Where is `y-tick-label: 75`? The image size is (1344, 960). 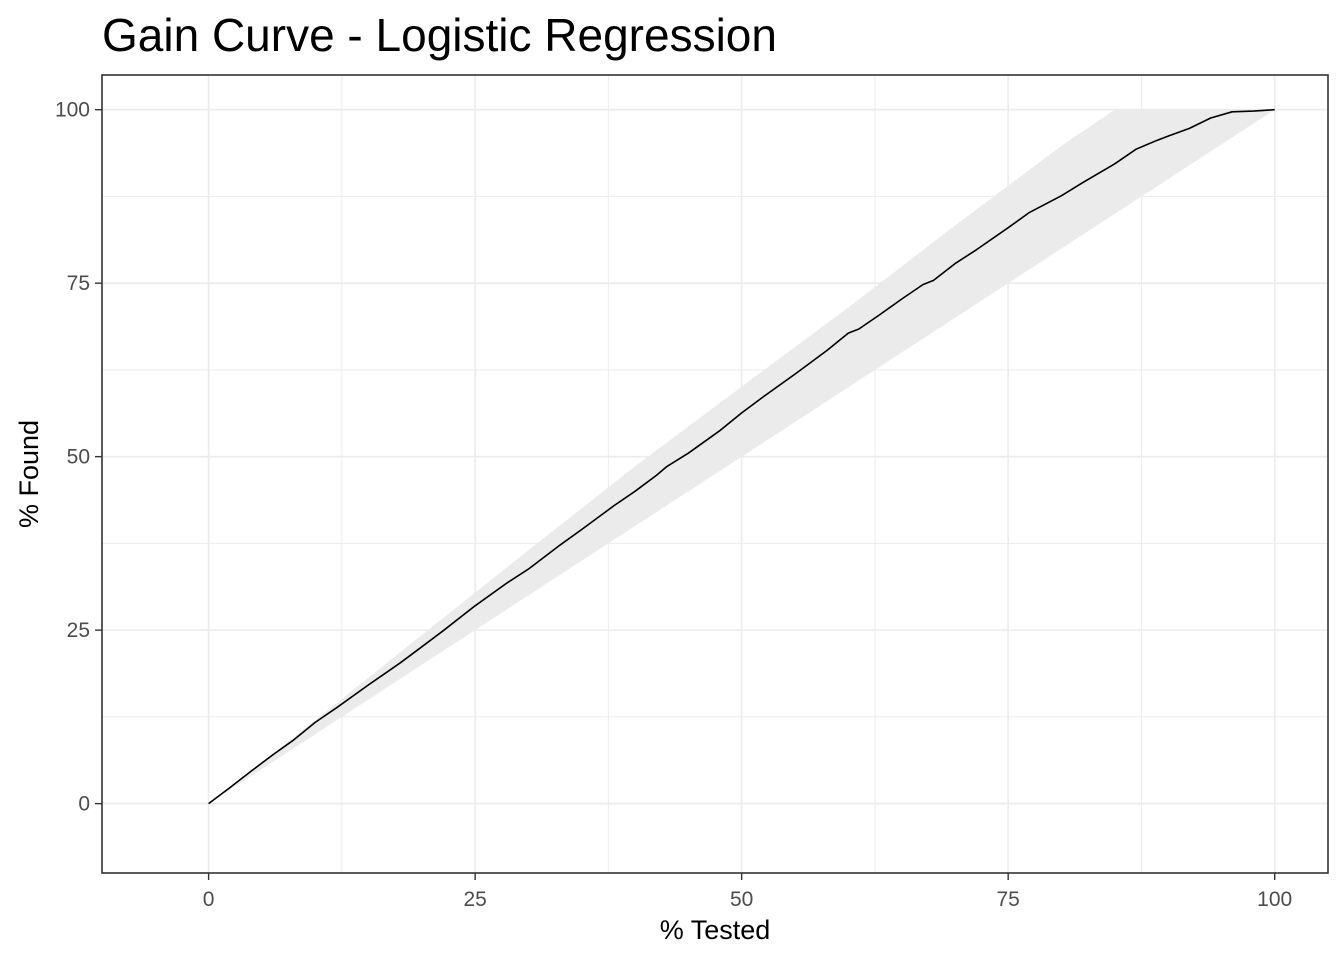
y-tick-label: 75 is located at coordinates (78, 283).